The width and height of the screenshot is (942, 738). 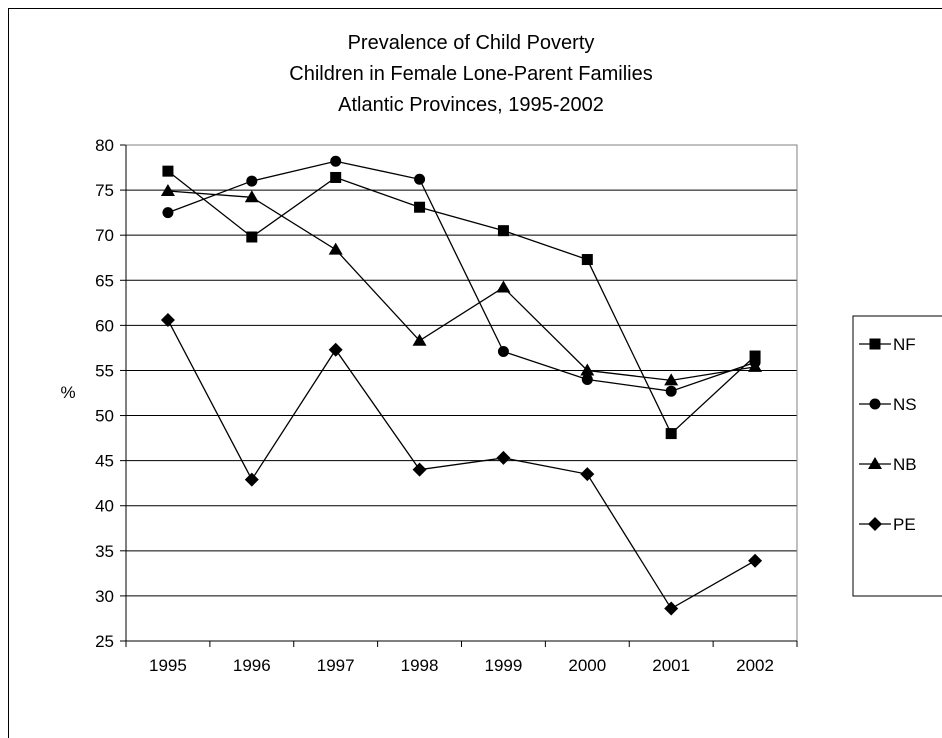 What do you see at coordinates (104, 461) in the screenshot?
I see `y-tick-label: 45` at bounding box center [104, 461].